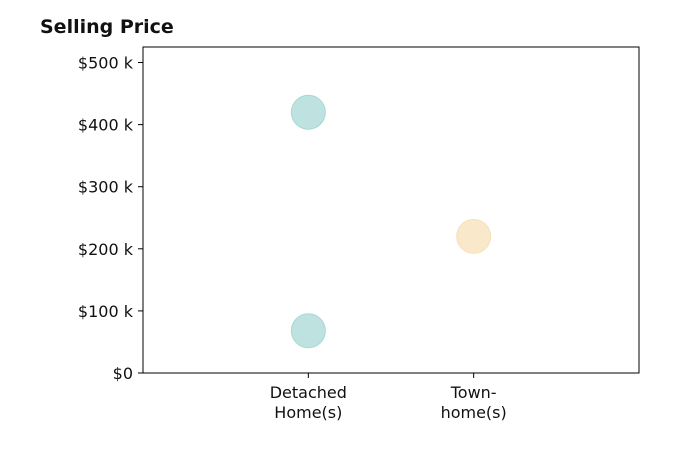 The image size is (679, 466). Describe the element at coordinates (106, 125) in the screenshot. I see `y-tick-label: $400 k` at that location.